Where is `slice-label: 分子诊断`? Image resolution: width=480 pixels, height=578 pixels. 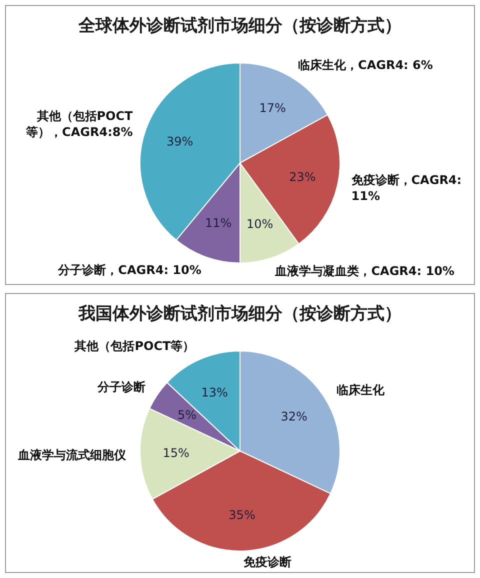 slice-label: 分子诊断 is located at coordinates (122, 386).